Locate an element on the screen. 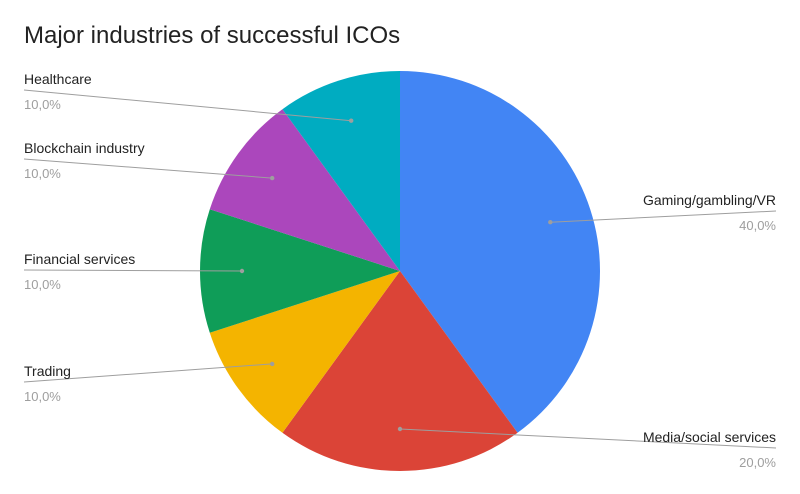 The width and height of the screenshot is (800, 494). pie-slice-trading is located at coordinates (304, 352).